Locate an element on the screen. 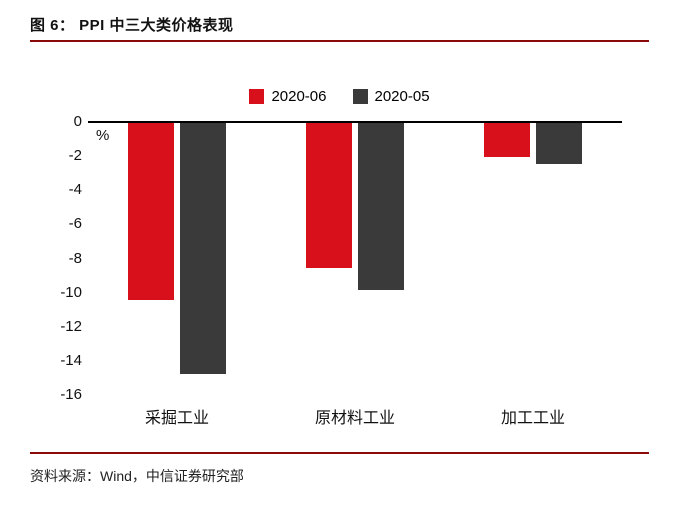 This screenshot has height=510, width=679. footer-divider-rule is located at coordinates (339, 453).